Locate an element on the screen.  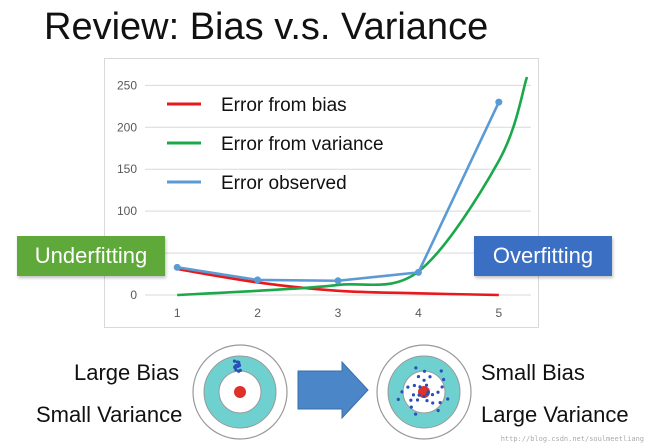
right-arrow-icon is located at coordinates (333, 390).